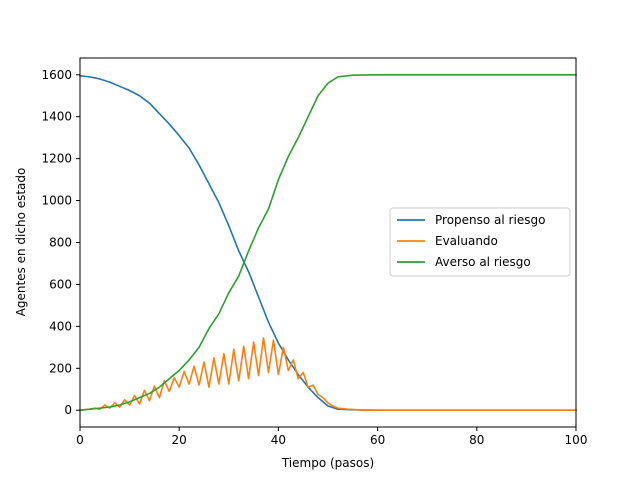 The height and width of the screenshot is (480, 640). What do you see at coordinates (327, 463) in the screenshot?
I see `x-axis-title: Tiempo (pasos)` at bounding box center [327, 463].